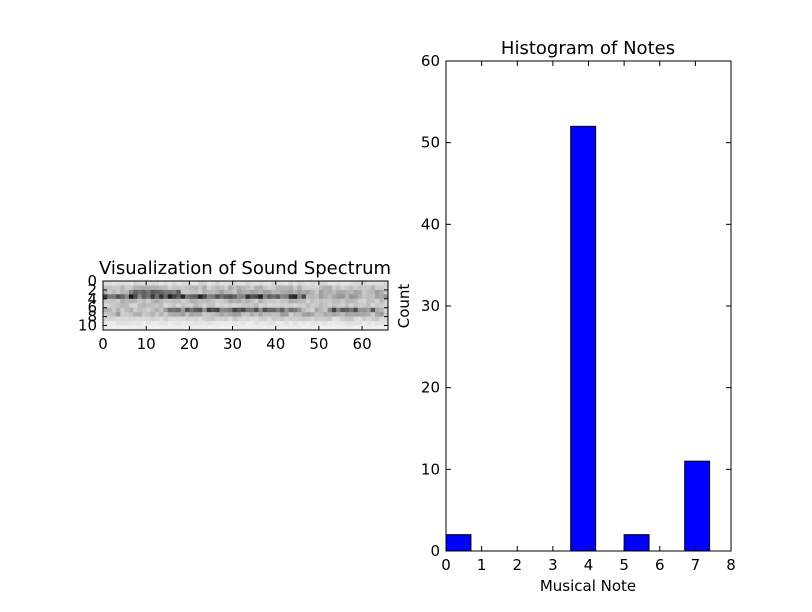  Describe the element at coordinates (87, 326) in the screenshot. I see `y-tick-label: 10` at that location.